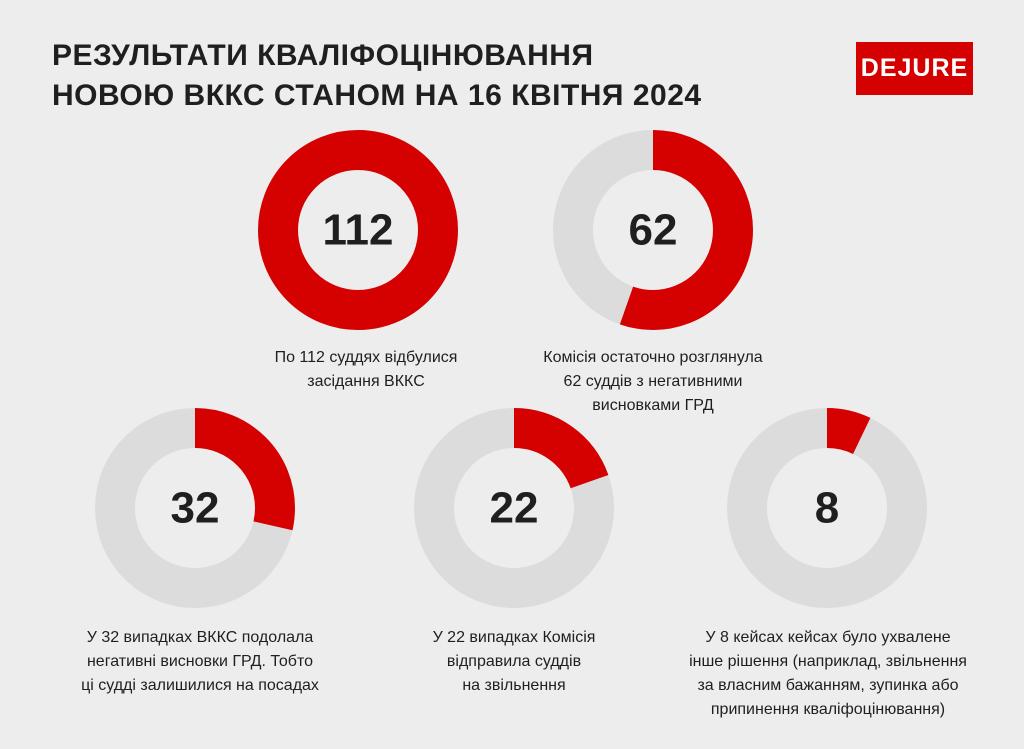 This screenshot has height=749, width=1024. I want to click on donut-value-label: 112, so click(358, 230).